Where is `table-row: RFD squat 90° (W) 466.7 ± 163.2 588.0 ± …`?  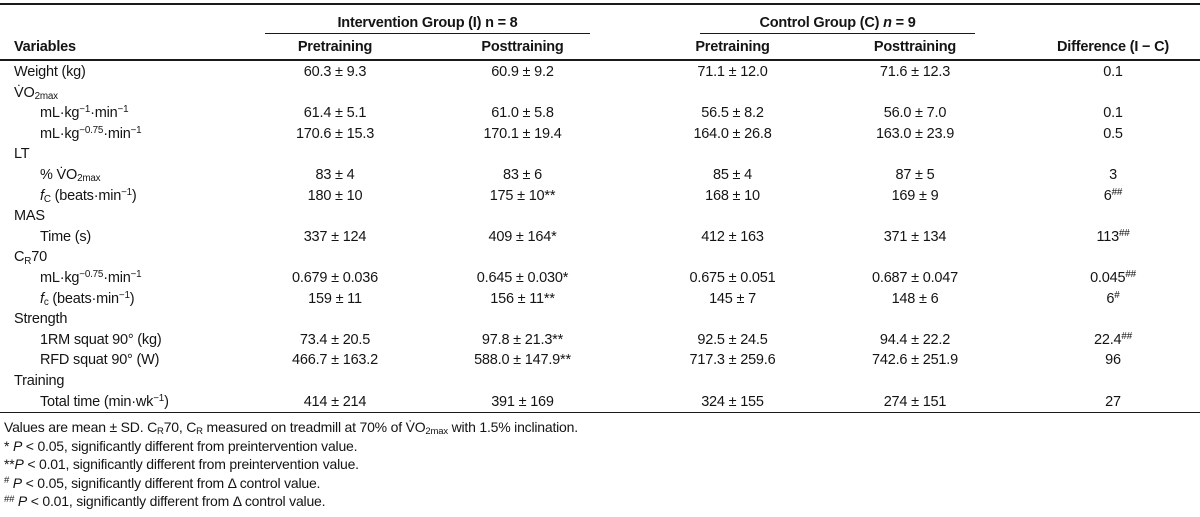
table-row: RFD squat 90° (W) 466.7 ± 163.2 588.0 ± … is located at coordinates (600, 360).